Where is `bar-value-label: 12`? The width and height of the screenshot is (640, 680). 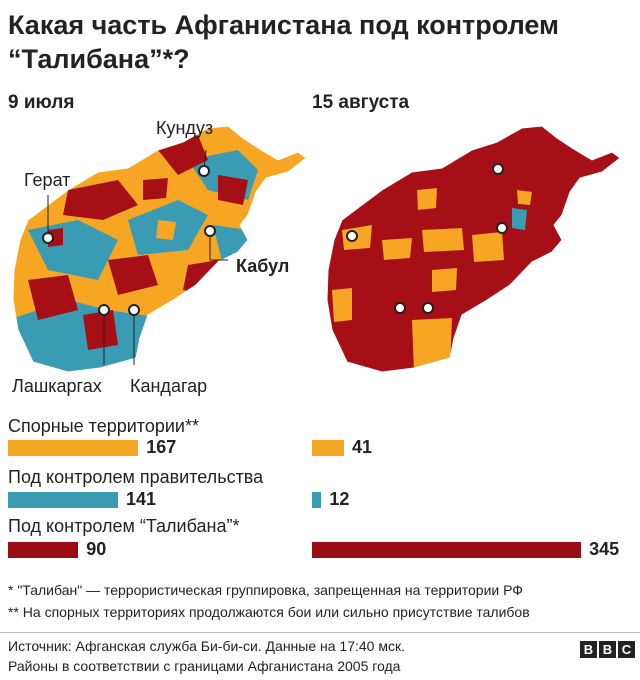
bar-value-label: 12 is located at coordinates (339, 499).